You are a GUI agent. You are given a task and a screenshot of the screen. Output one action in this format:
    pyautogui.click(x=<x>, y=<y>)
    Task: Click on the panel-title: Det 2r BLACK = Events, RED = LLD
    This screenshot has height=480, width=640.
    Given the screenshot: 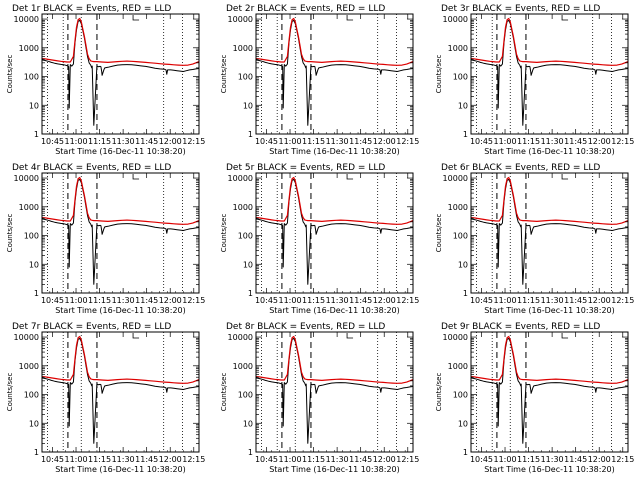 What is the action you would take?
    pyautogui.click(x=305, y=9)
    